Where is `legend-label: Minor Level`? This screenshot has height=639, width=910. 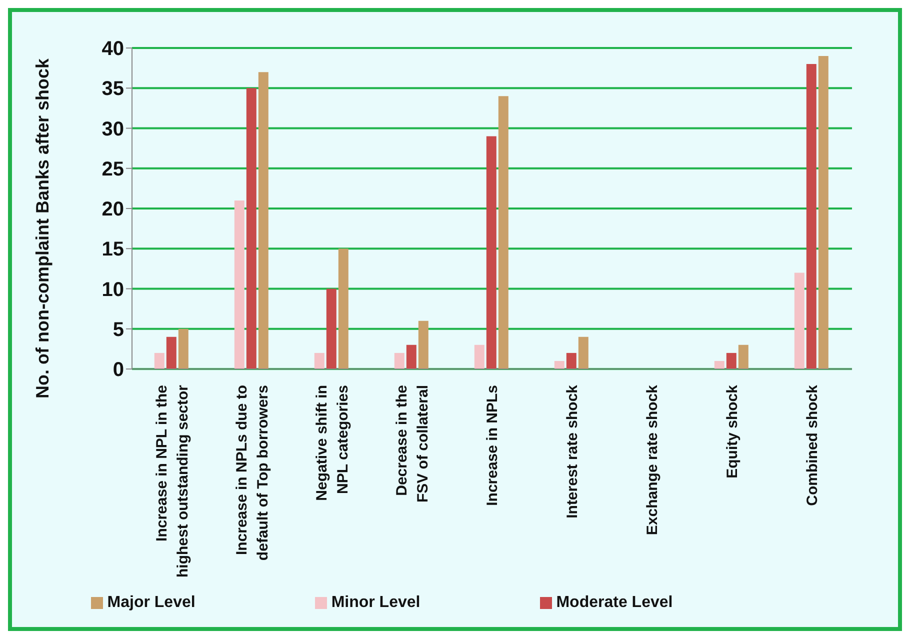 legend-label: Minor Level is located at coordinates (375, 602).